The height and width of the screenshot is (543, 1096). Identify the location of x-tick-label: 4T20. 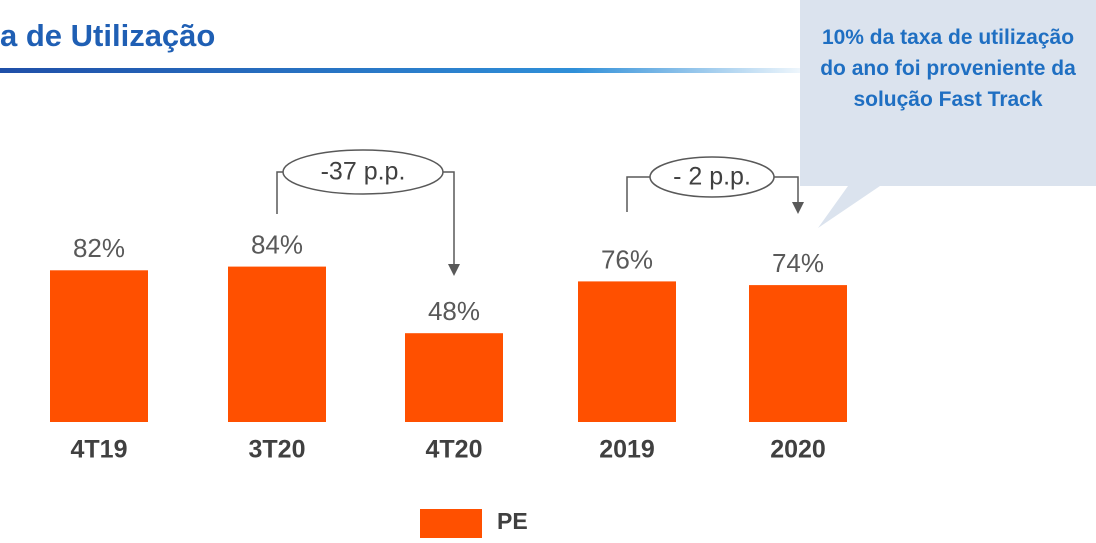
(454, 450).